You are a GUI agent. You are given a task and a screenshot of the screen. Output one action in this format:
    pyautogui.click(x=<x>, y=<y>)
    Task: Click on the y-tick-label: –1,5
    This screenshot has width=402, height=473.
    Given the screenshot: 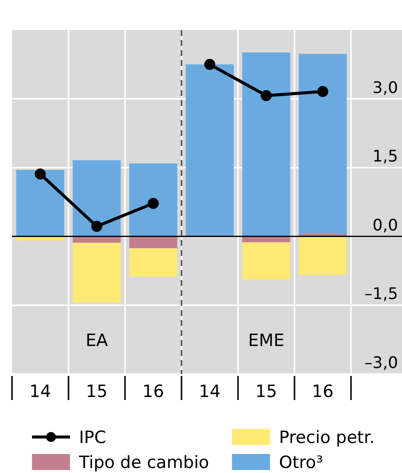 What is the action you would take?
    pyautogui.click(x=381, y=294)
    